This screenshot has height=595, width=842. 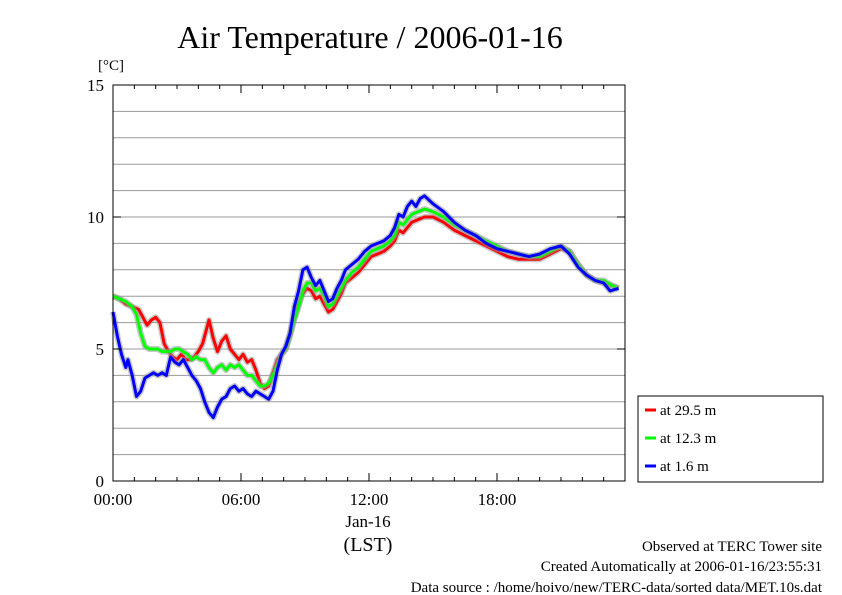 What do you see at coordinates (111, 66) in the screenshot?
I see `y-axis-unit: [°C]` at bounding box center [111, 66].